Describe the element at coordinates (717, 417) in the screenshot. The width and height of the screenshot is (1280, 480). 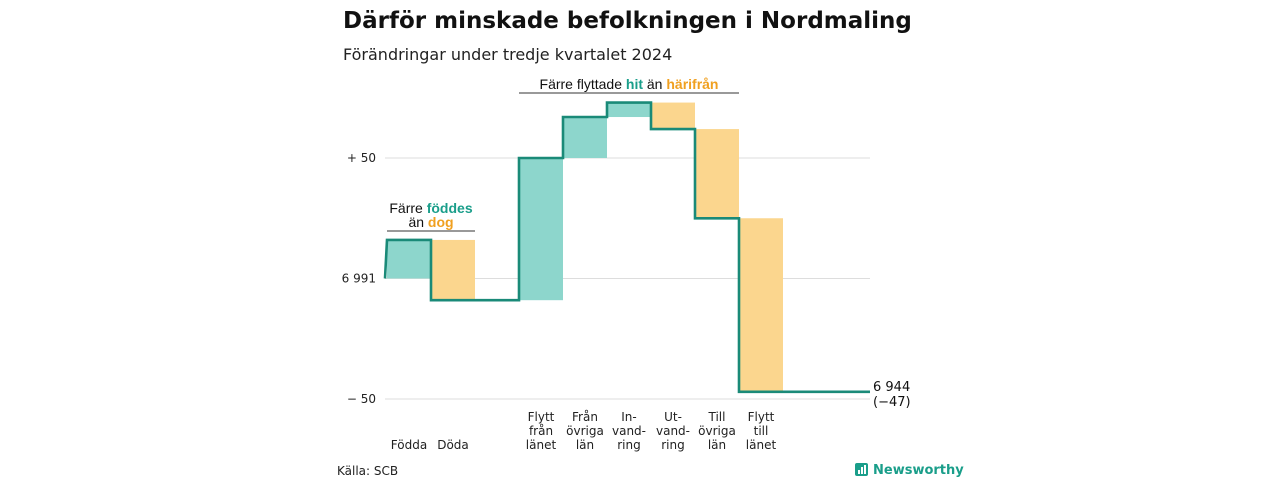
I see `category-label: Till` at that location.